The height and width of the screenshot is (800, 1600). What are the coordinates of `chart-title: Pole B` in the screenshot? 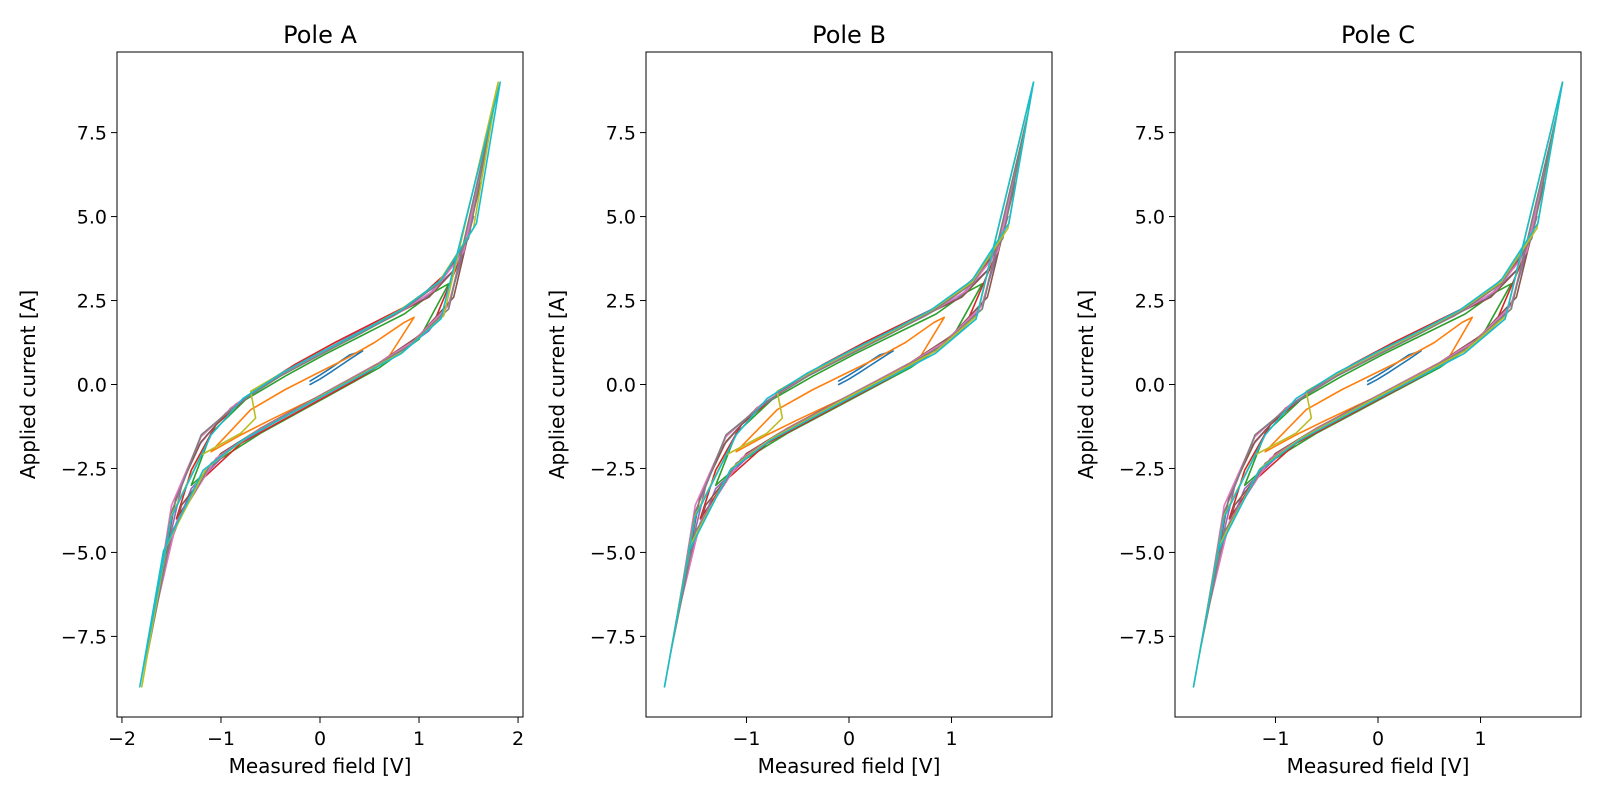 It's located at (849, 35).